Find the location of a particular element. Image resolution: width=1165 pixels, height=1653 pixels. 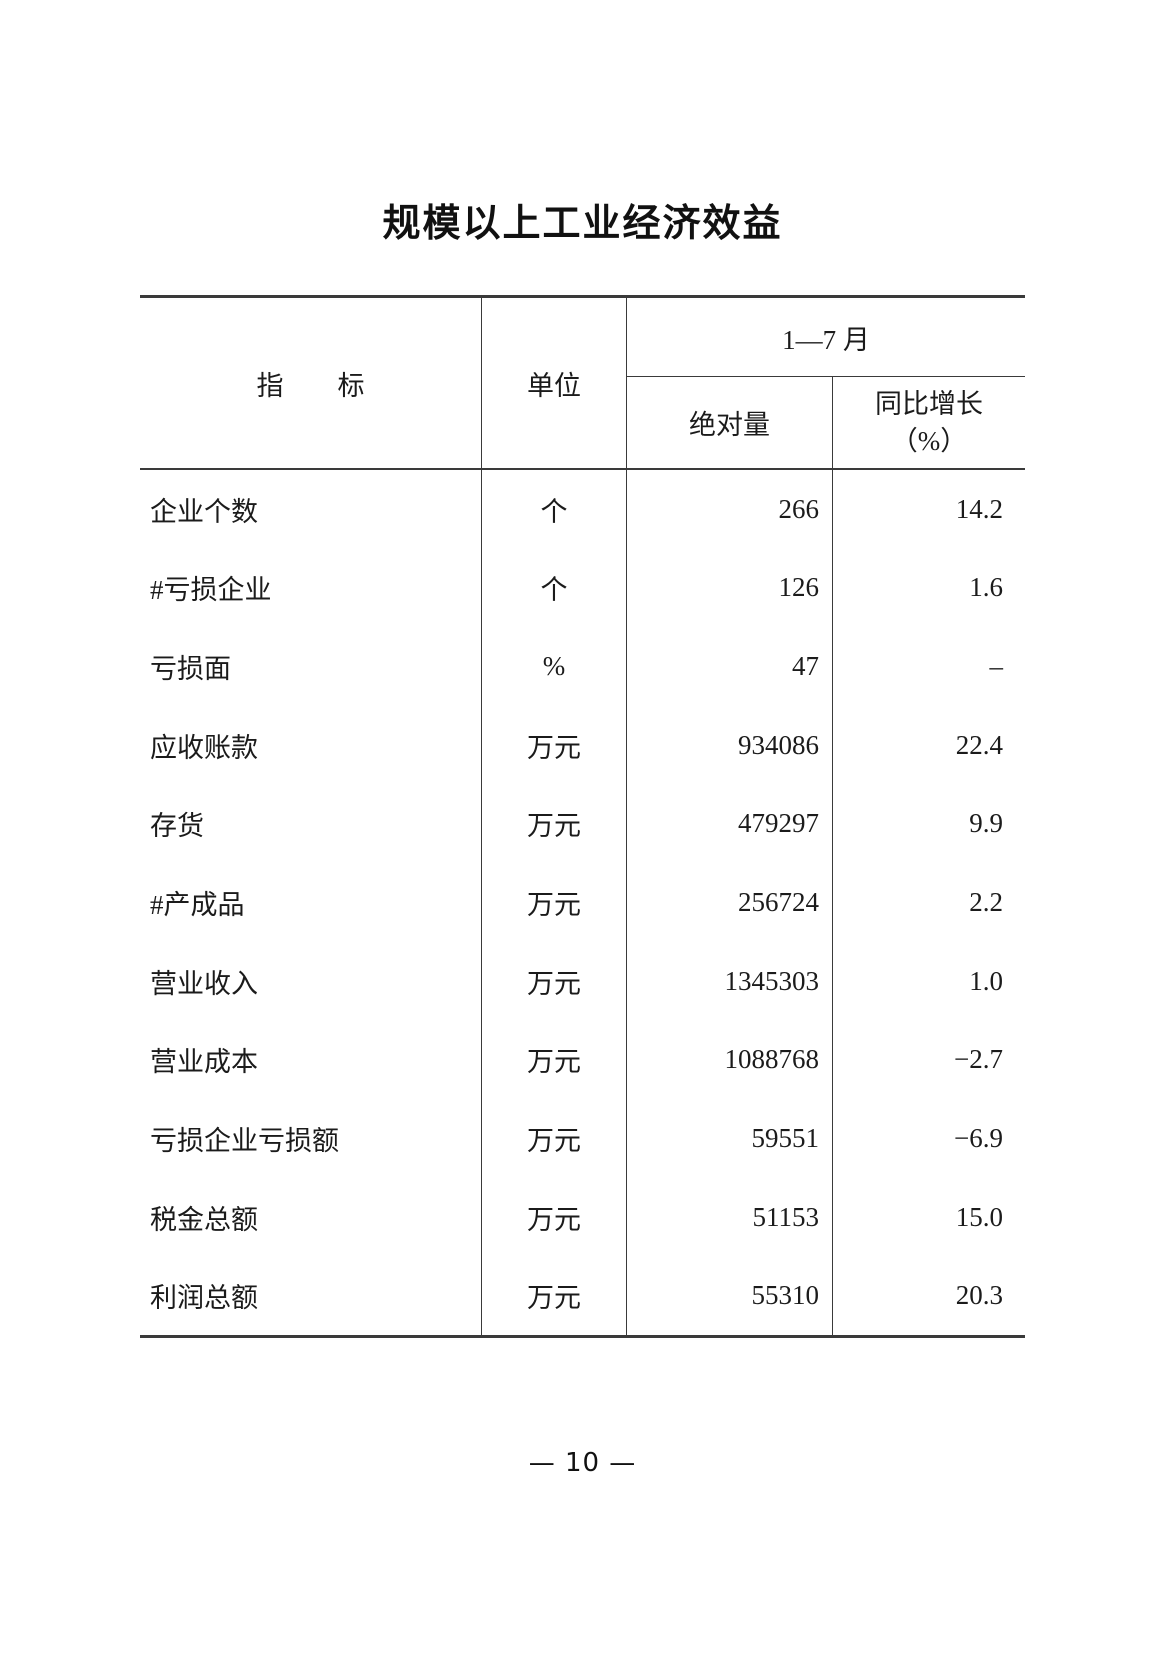

table-row: 利润总额 万元 55310 20.3 is located at coordinates (582, 1296).